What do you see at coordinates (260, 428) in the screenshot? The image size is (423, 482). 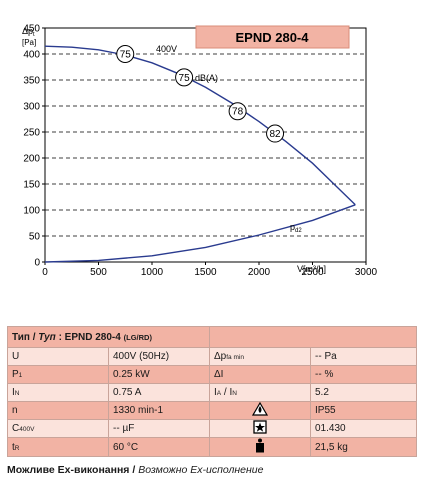 I see `wiring-diagram-icon` at bounding box center [260, 428].